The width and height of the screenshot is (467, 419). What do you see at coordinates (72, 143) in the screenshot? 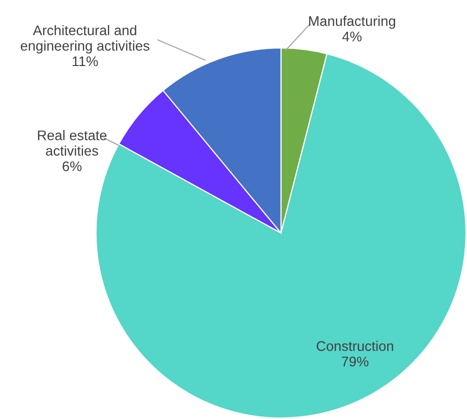
I see `slice-label: Real estate activities` at bounding box center [72, 143].